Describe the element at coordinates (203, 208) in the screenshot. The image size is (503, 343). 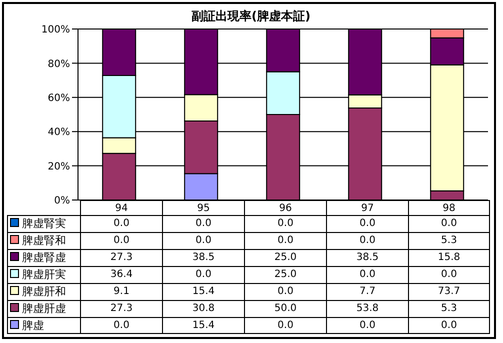
I see `x-tick-label: 95` at that location.